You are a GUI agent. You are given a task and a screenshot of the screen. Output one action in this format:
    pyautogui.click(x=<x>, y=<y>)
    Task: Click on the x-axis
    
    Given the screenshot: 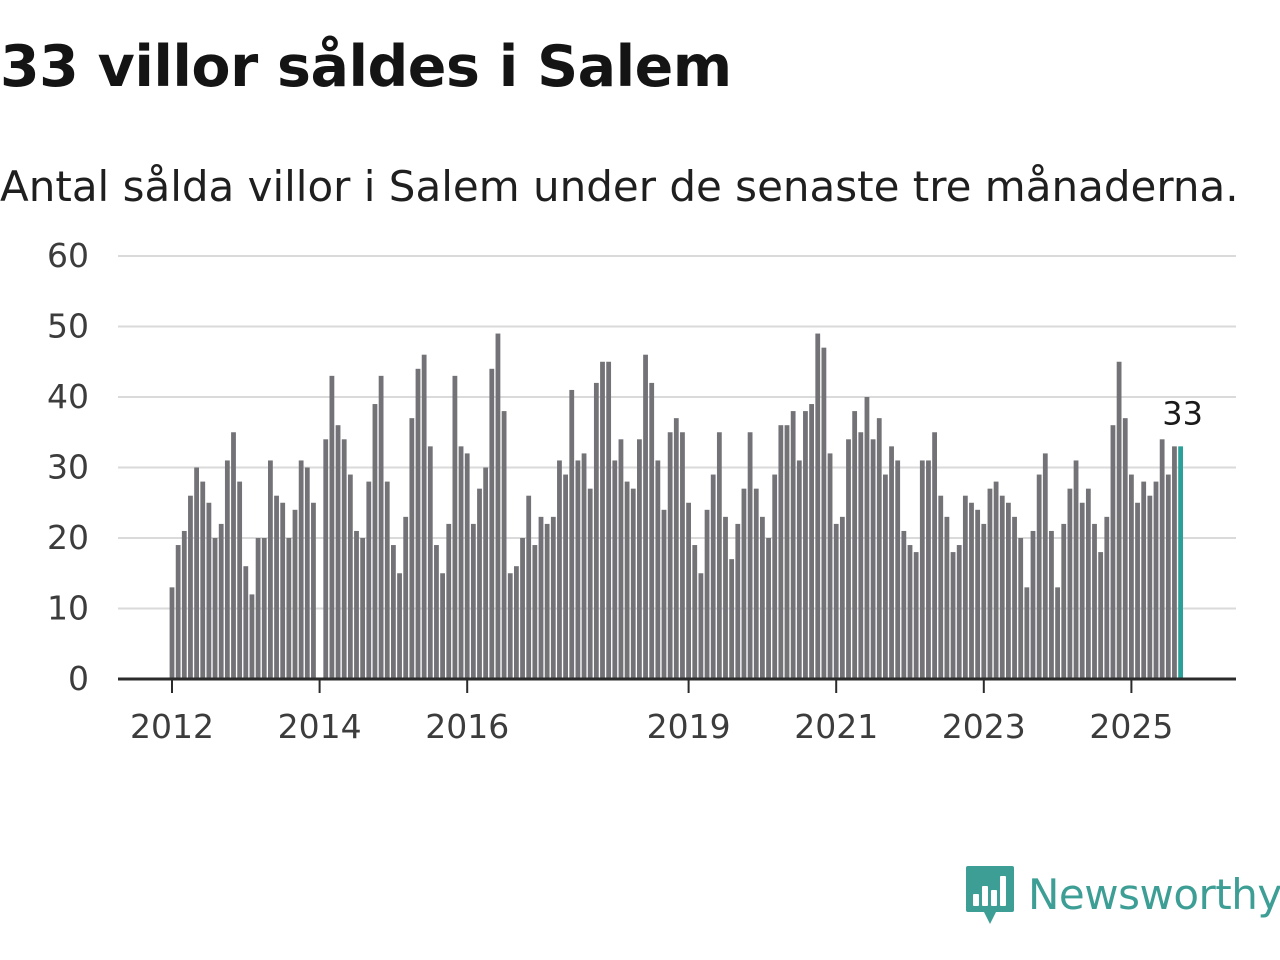 What is the action you would take?
    pyautogui.click(x=677, y=685)
    